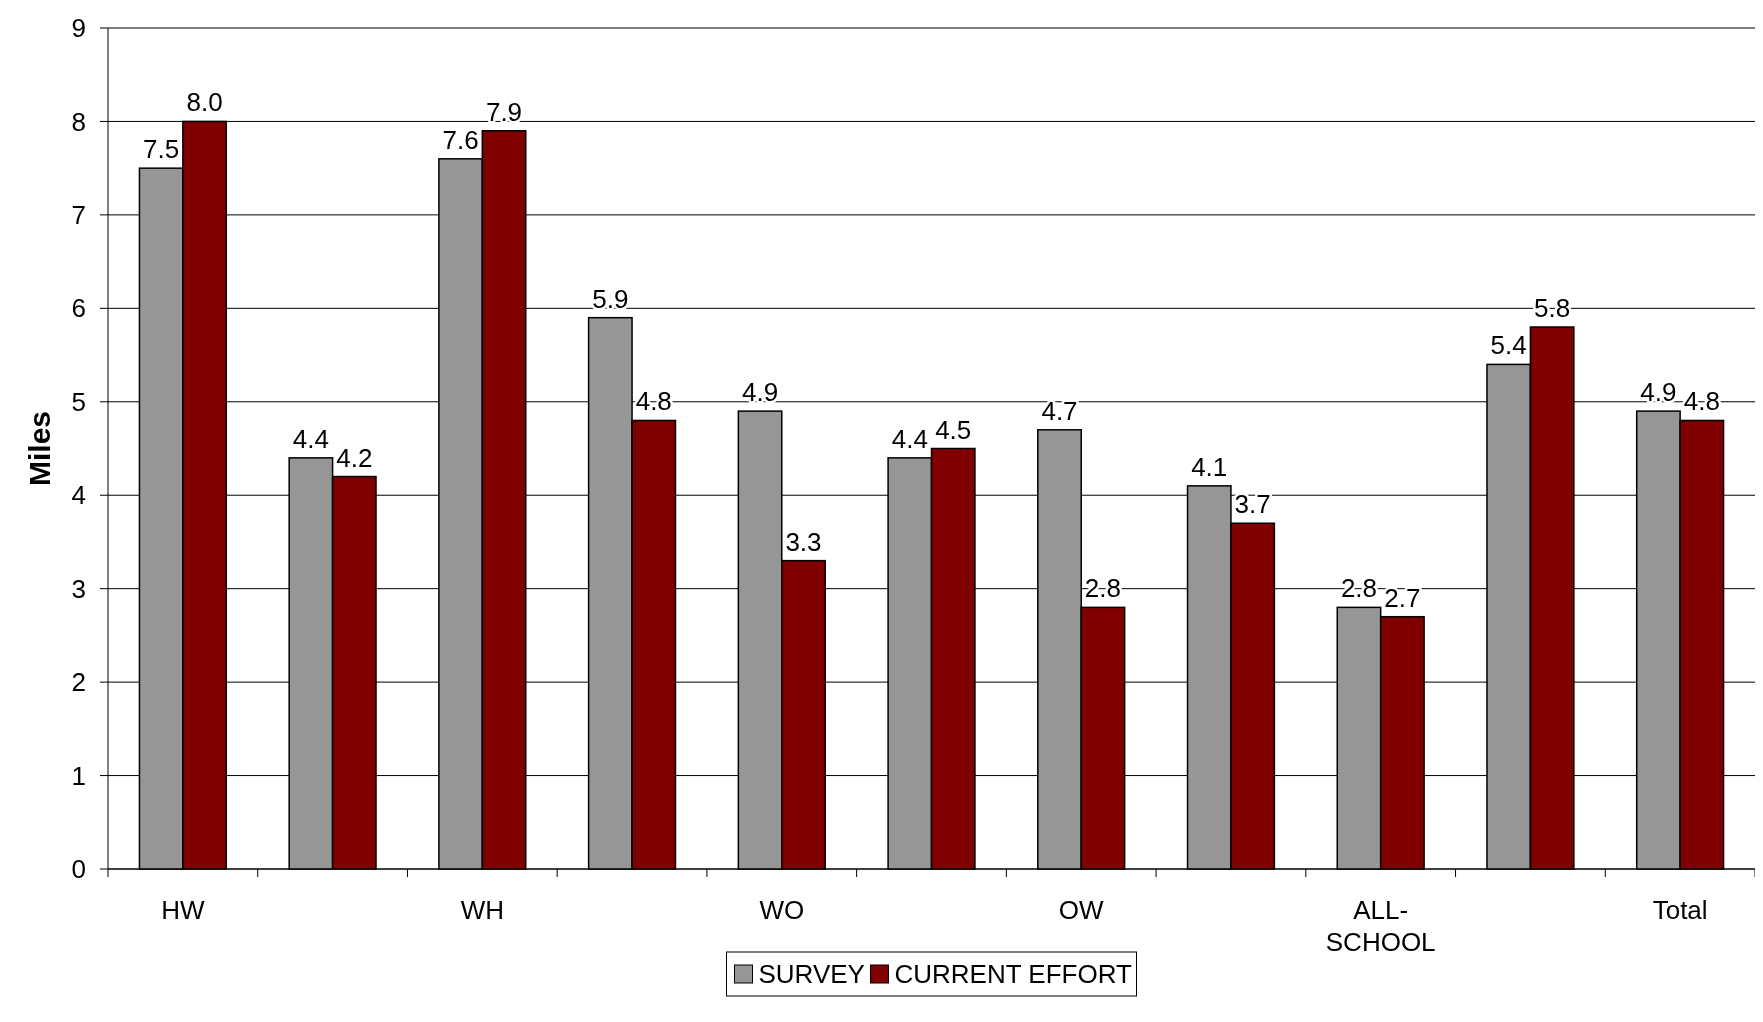 The width and height of the screenshot is (1763, 1022). What do you see at coordinates (354, 457) in the screenshot?
I see `data-label: 4.2` at bounding box center [354, 457].